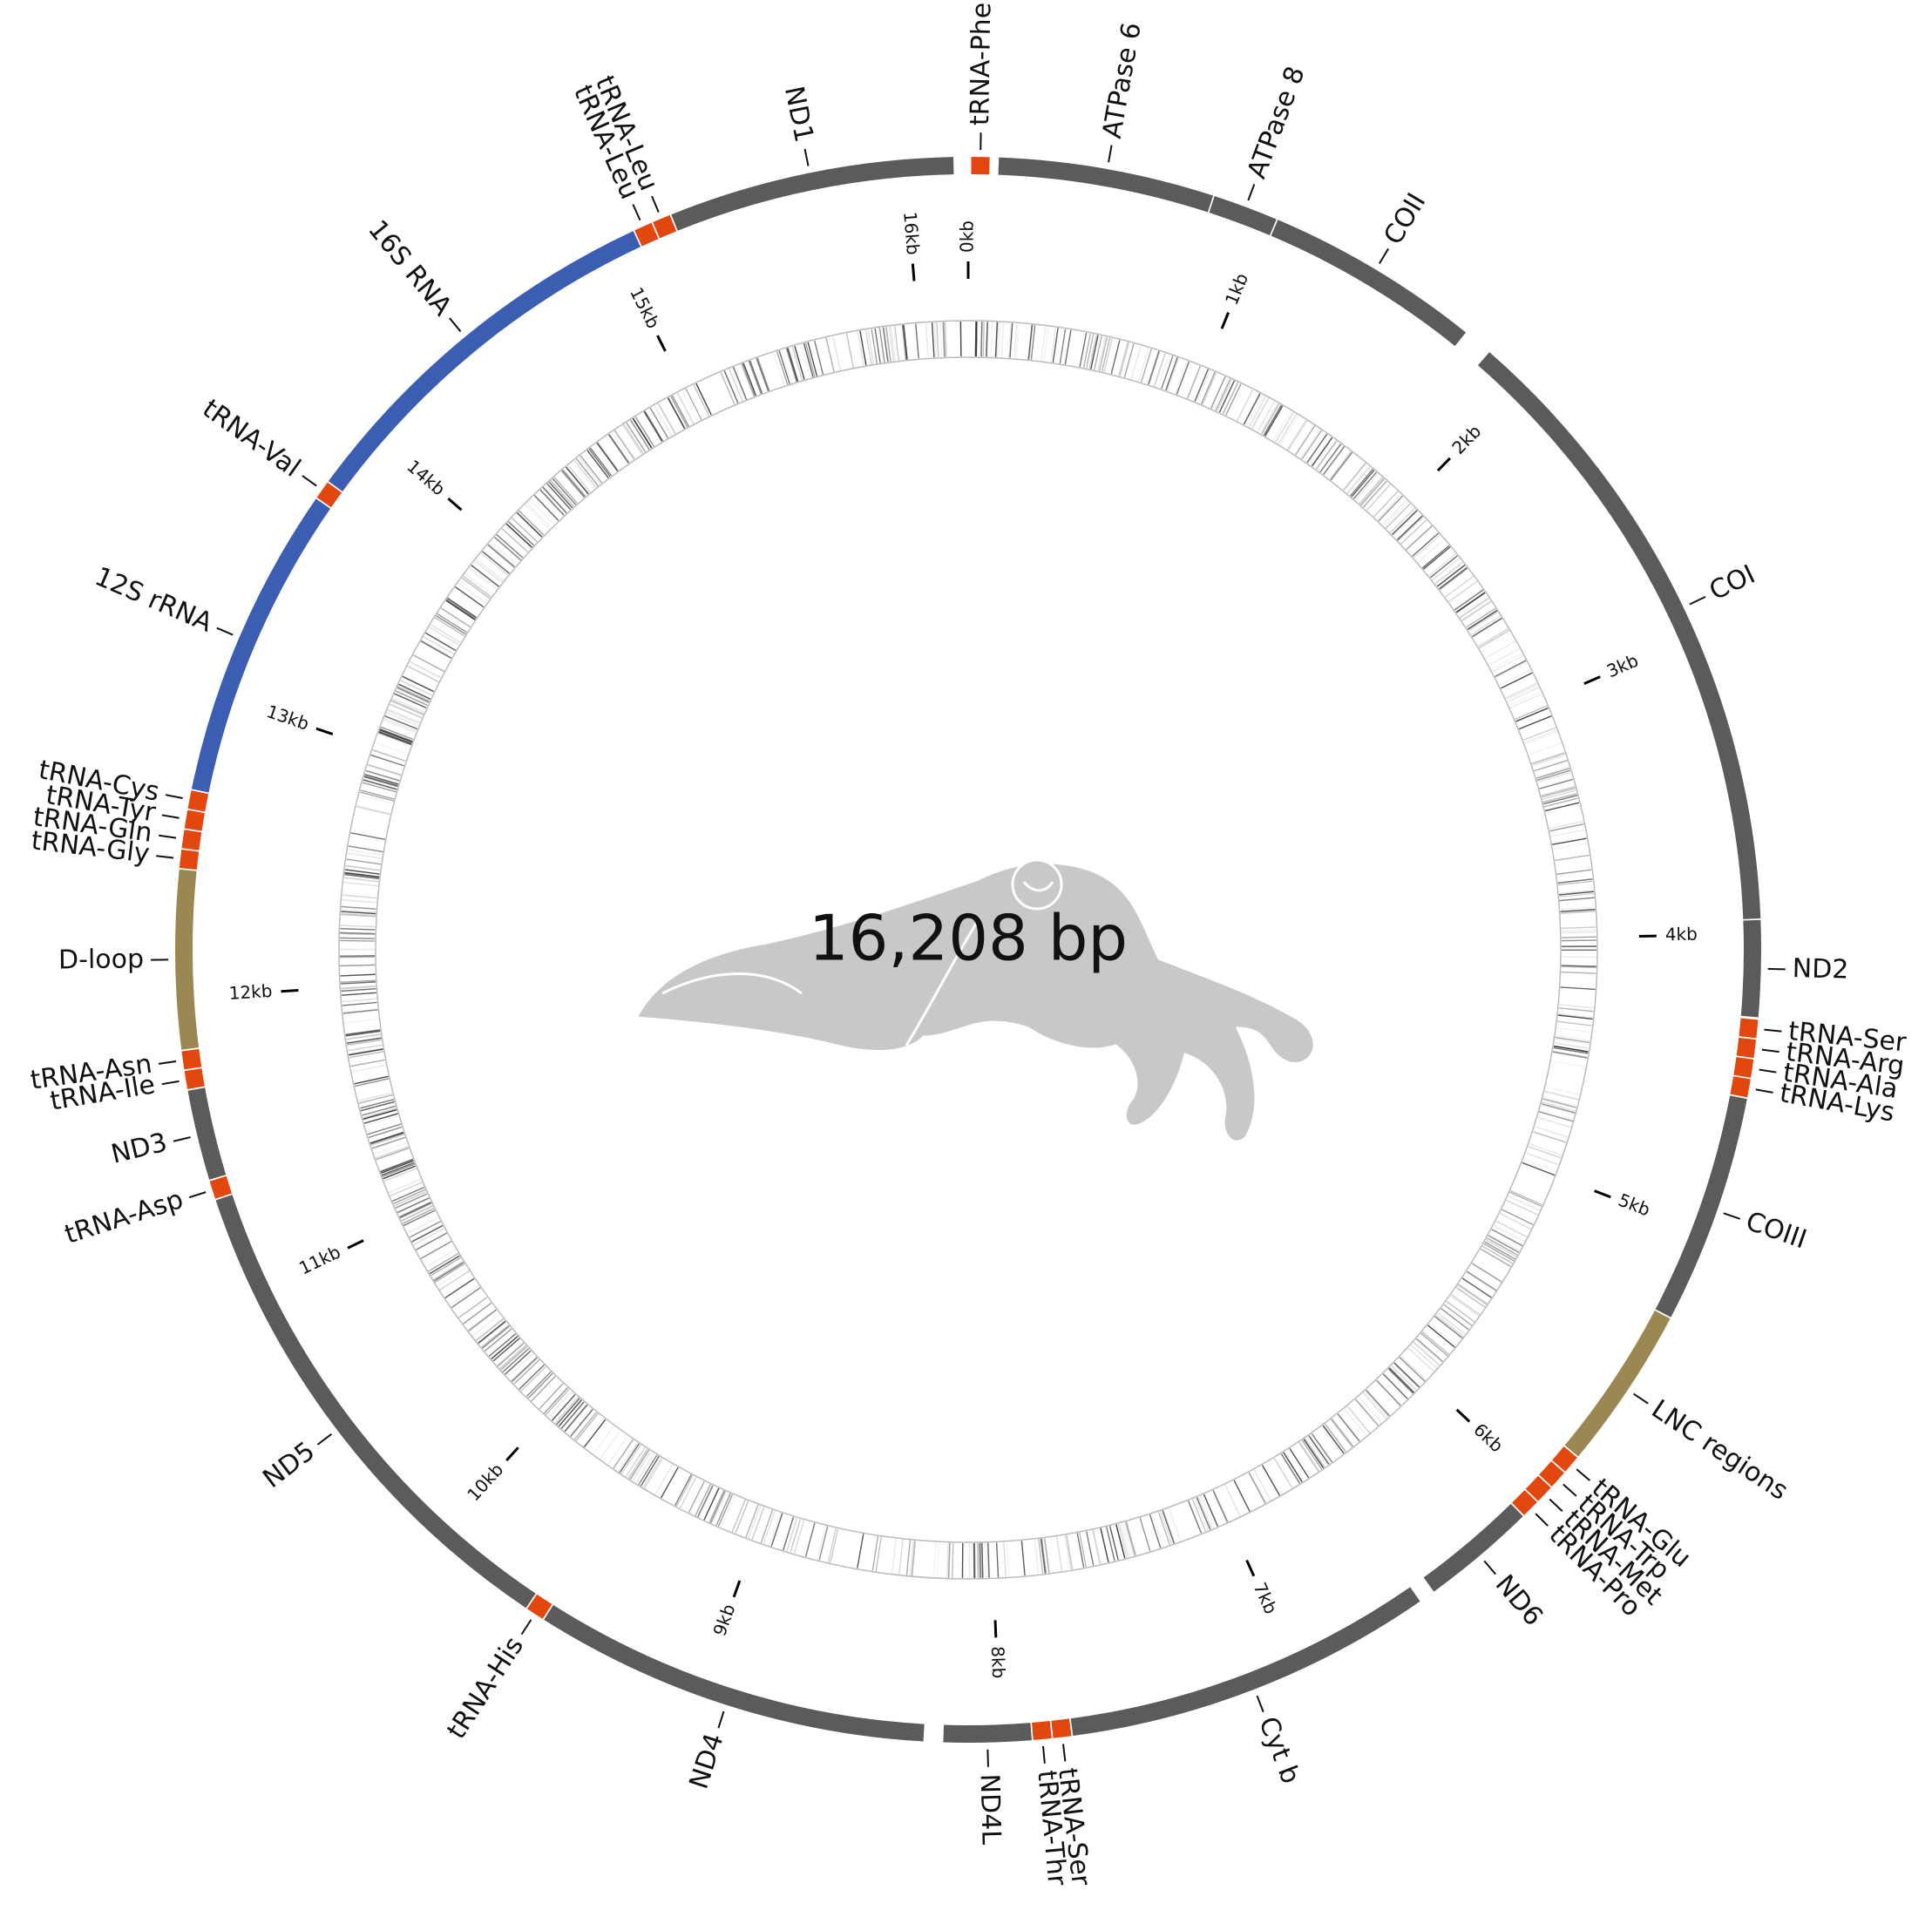 This screenshot has height=1917, width=1932. What do you see at coordinates (1592, 680) in the screenshot?
I see `tick-mark` at bounding box center [1592, 680].